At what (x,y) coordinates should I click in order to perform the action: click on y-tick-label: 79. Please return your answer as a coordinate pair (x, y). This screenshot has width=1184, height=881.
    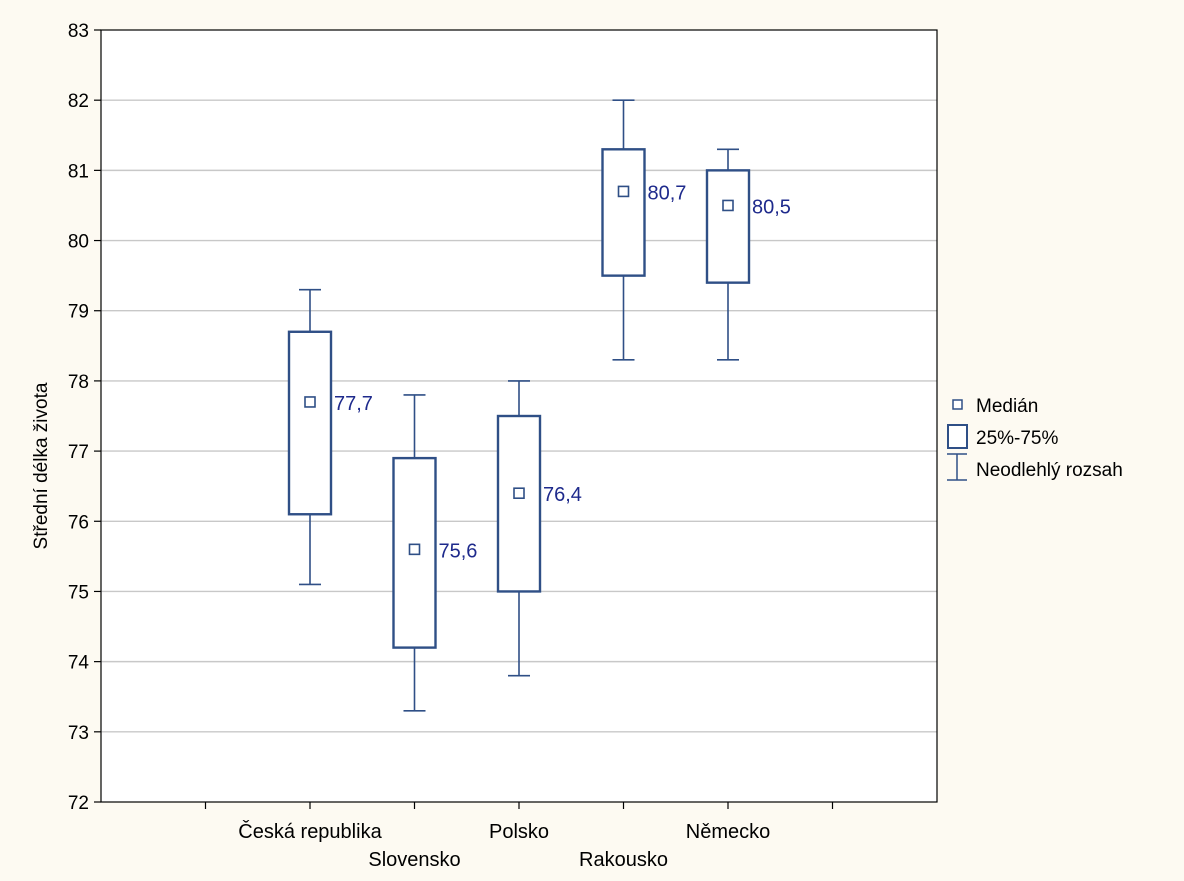
    Looking at the image, I should click on (78, 312).